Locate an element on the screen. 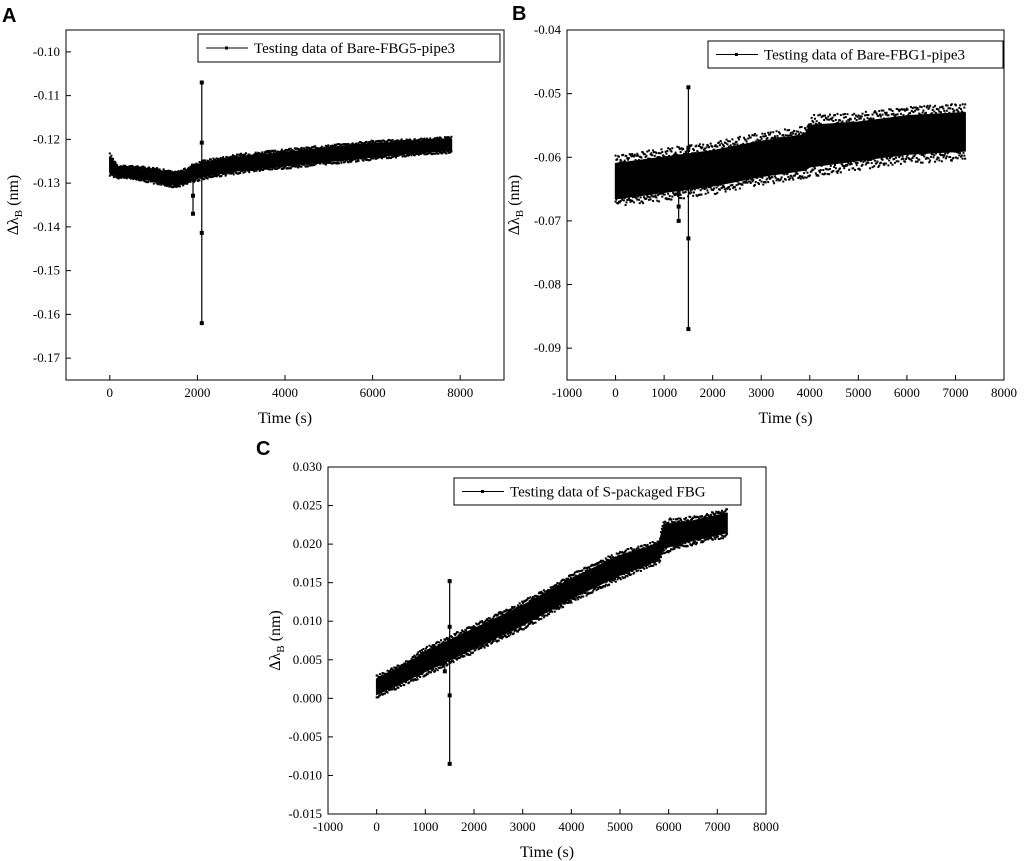 Image resolution: width=1024 pixels, height=861 pixels. y-tick-label: 0.015 is located at coordinates (307, 582).